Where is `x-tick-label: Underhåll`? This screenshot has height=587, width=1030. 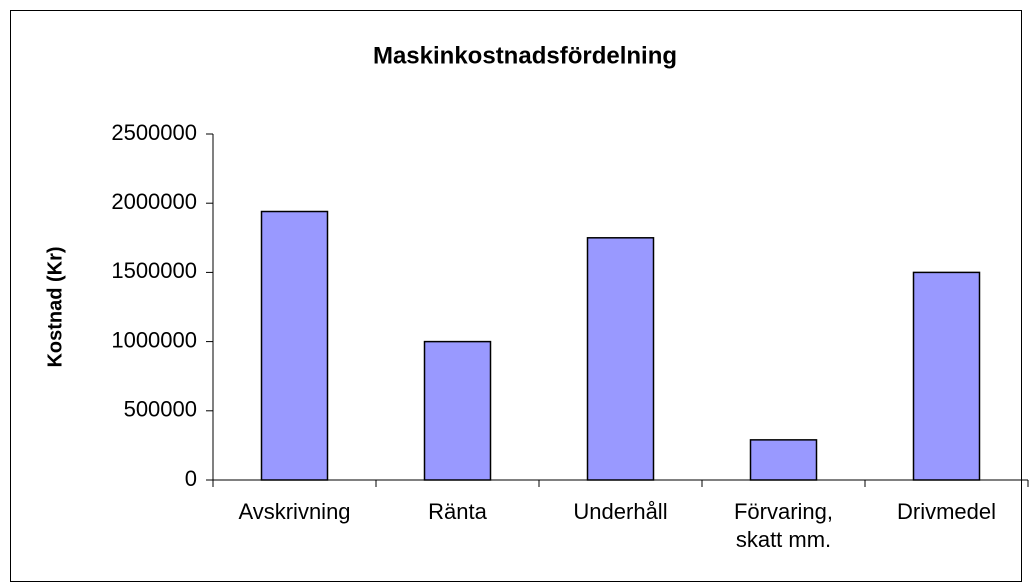 x-tick-label: Underhåll is located at coordinates (620, 511).